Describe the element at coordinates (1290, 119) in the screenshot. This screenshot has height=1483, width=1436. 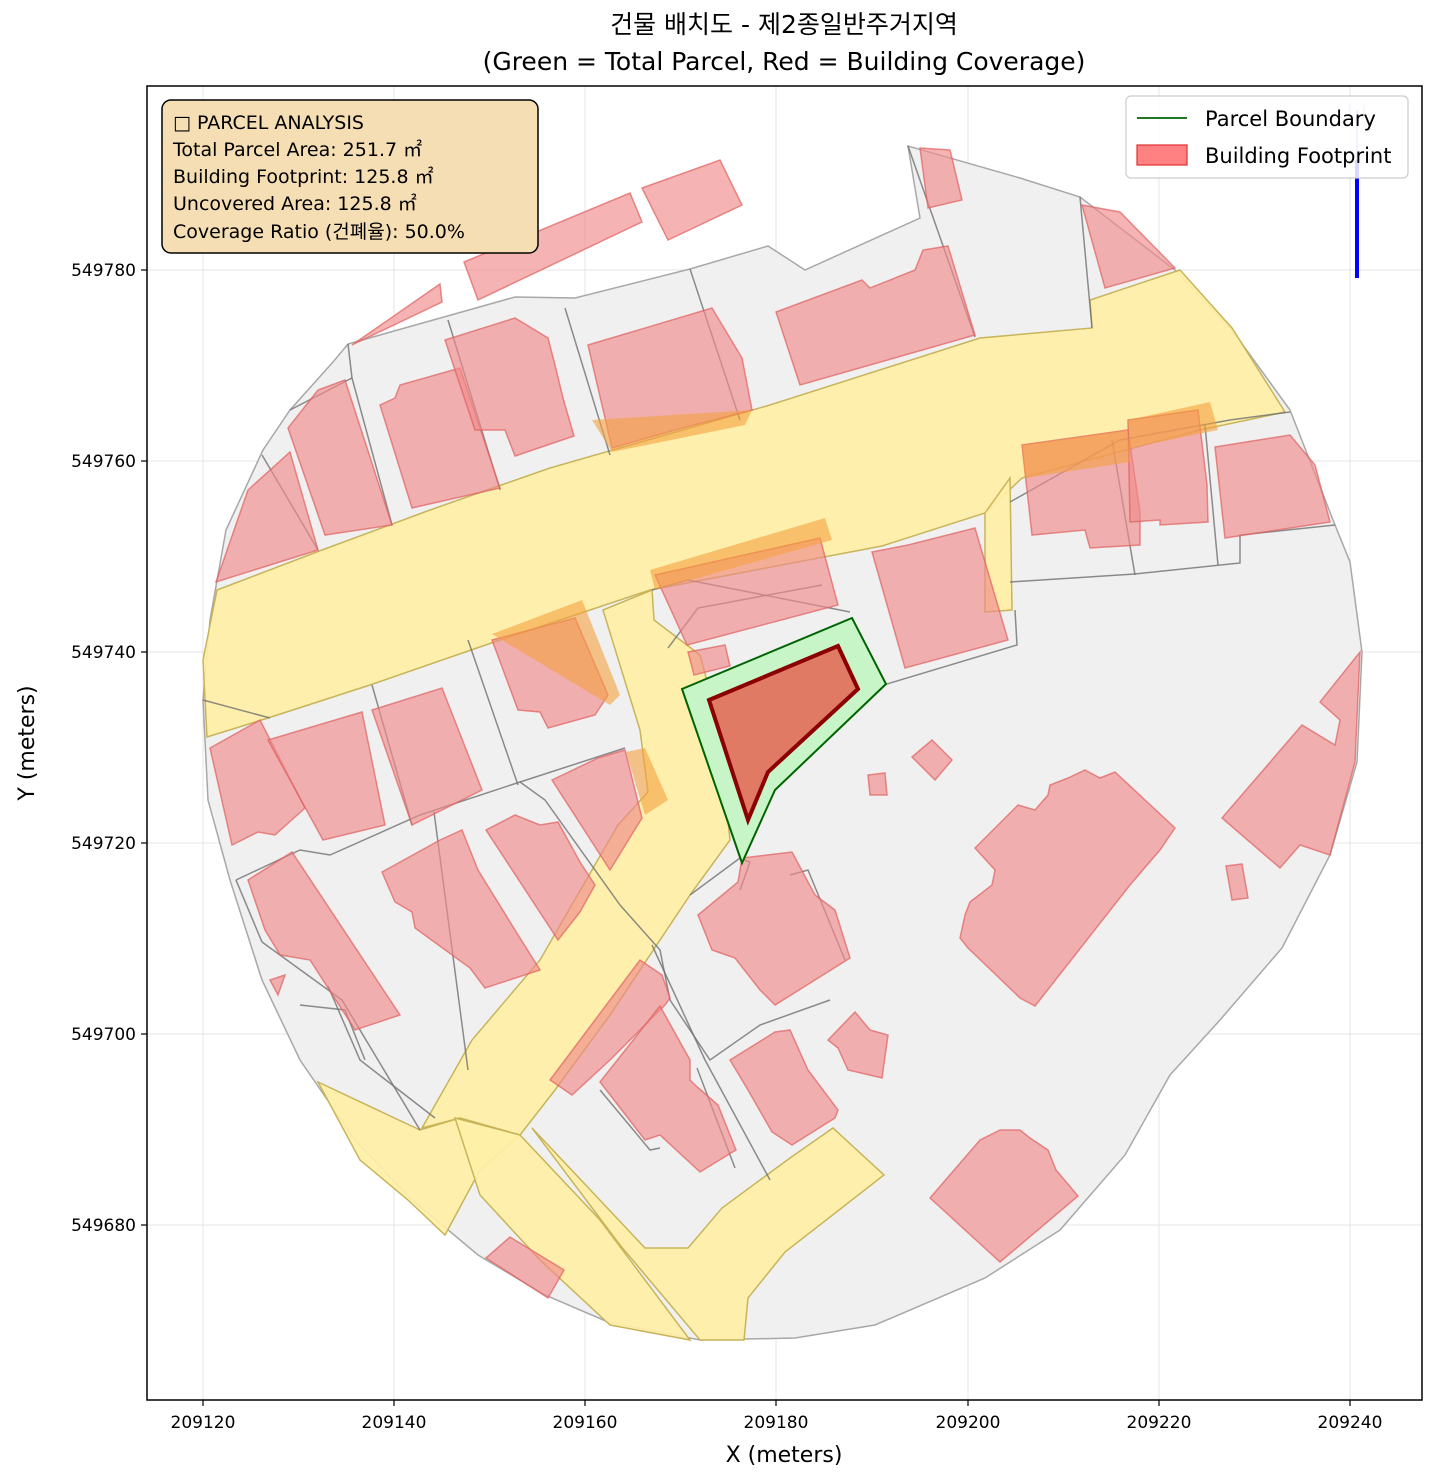
I see `legend-label-parcel: Parcel Boundary` at that location.